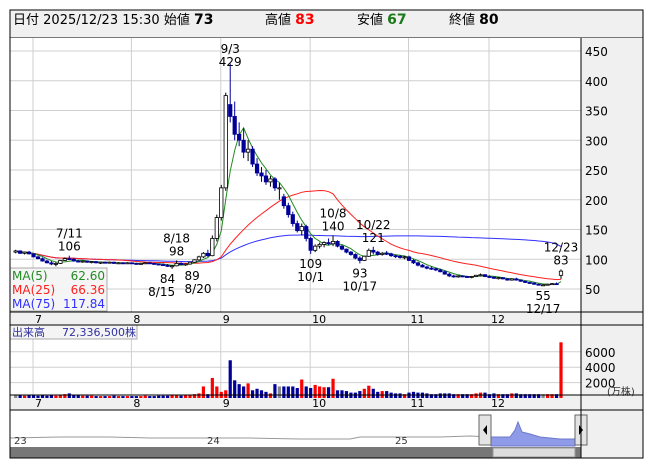  I want to click on annotation-date: 12/23, so click(561, 247).